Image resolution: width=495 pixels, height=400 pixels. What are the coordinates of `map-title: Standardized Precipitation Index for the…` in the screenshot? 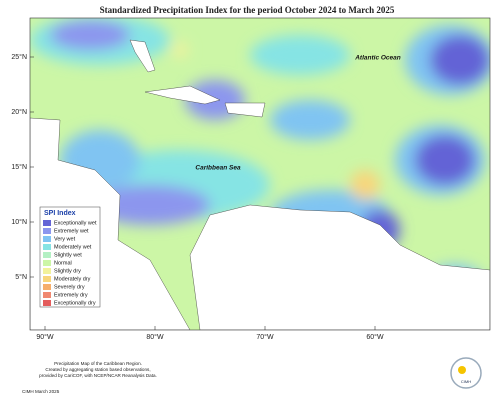 It's located at (247, 10).